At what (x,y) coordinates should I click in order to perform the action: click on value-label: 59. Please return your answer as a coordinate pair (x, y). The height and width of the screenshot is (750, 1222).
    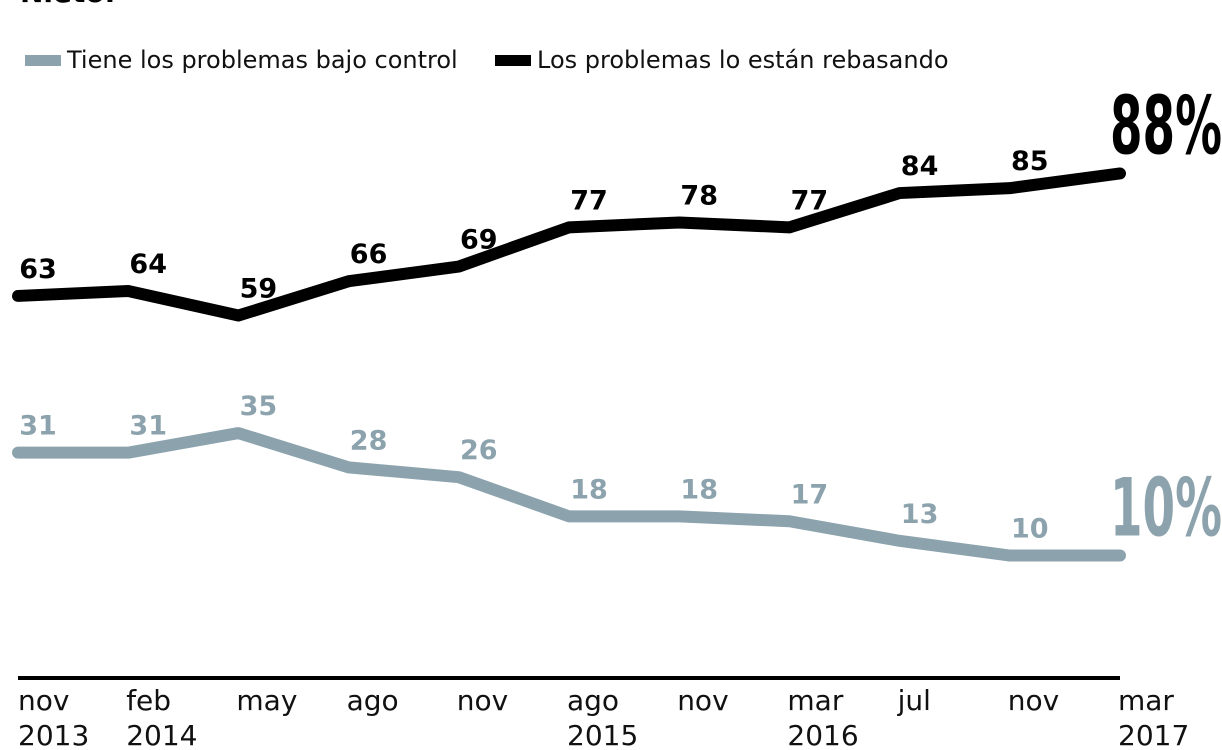
    Looking at the image, I should click on (259, 289).